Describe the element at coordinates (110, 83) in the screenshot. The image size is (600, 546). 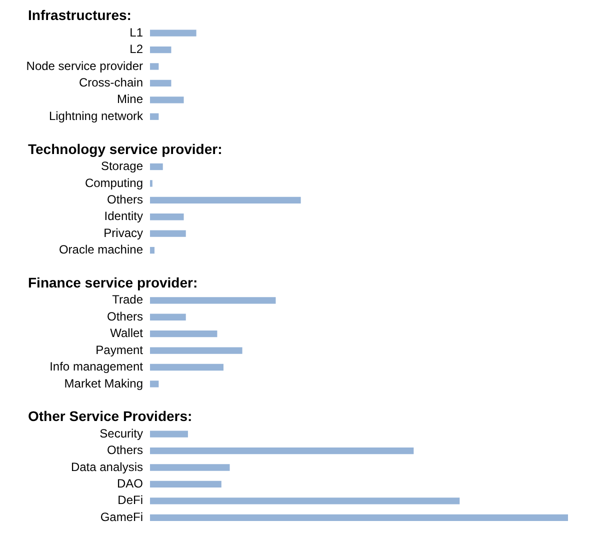
I see `y-tick-label: Cross-chain` at that location.